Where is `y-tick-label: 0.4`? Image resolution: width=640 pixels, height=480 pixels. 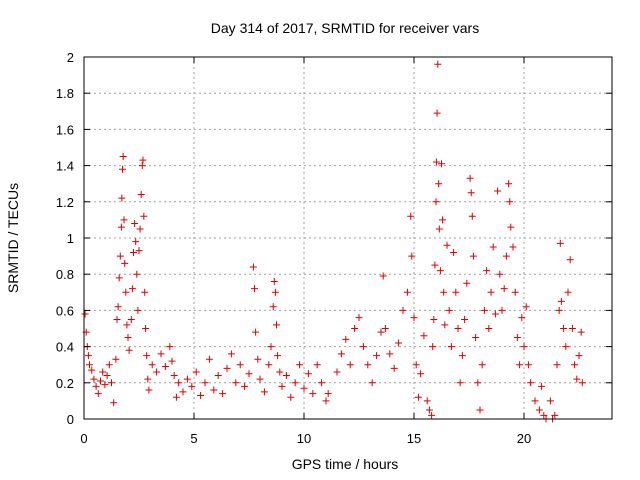
y-tick-label: 0.4 is located at coordinates (65, 347).